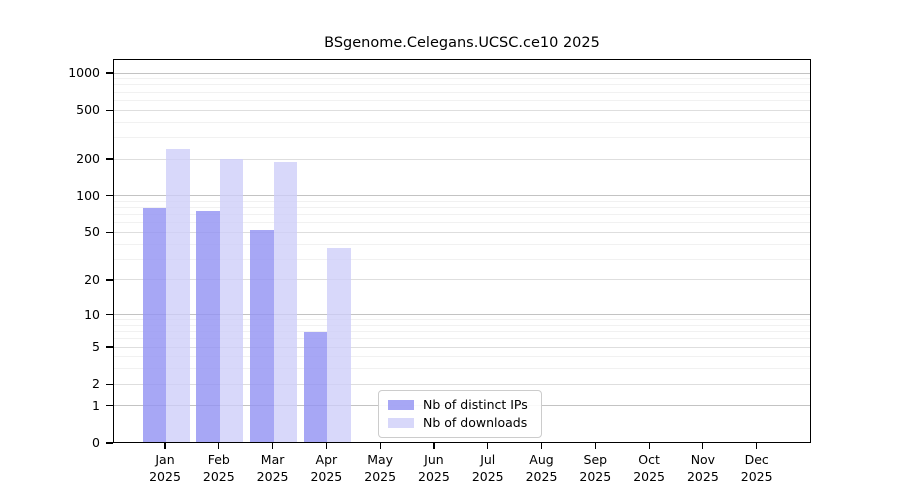  Describe the element at coordinates (541, 468) in the screenshot. I see `x-tick-label-aug: Aug 2025` at that location.